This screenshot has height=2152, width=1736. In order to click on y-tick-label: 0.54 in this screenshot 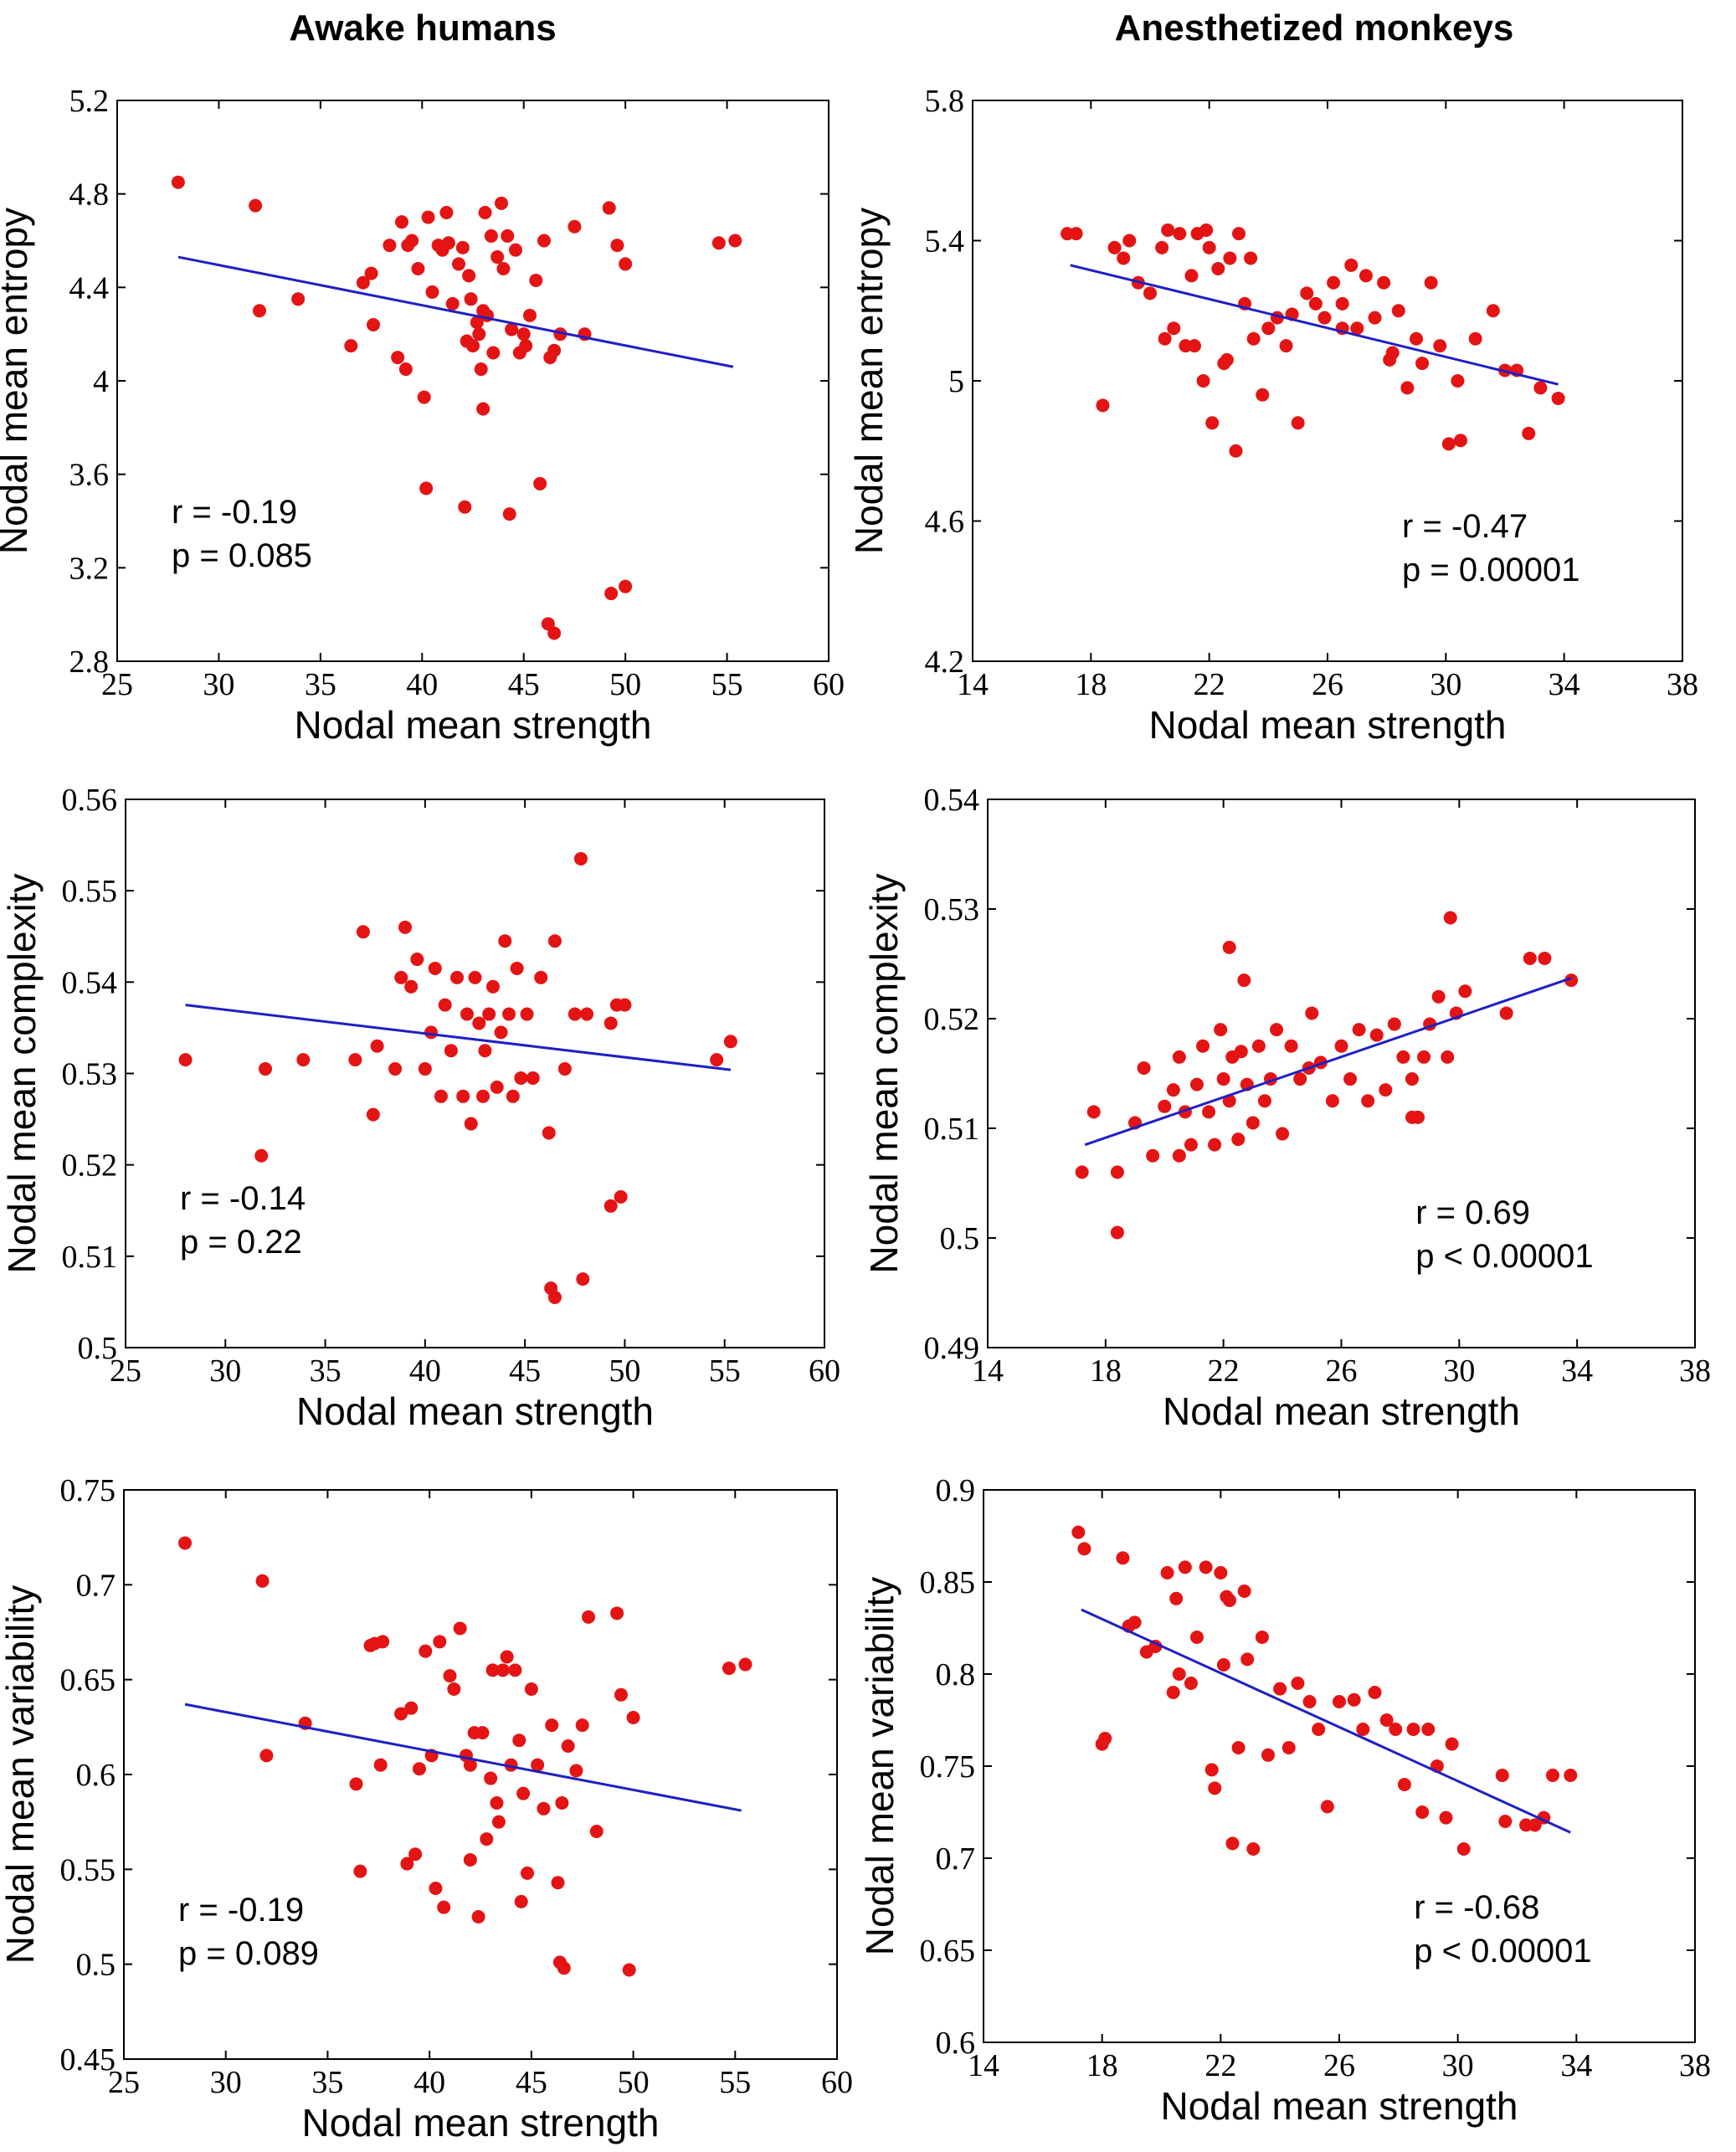, I will do `click(952, 800)`.